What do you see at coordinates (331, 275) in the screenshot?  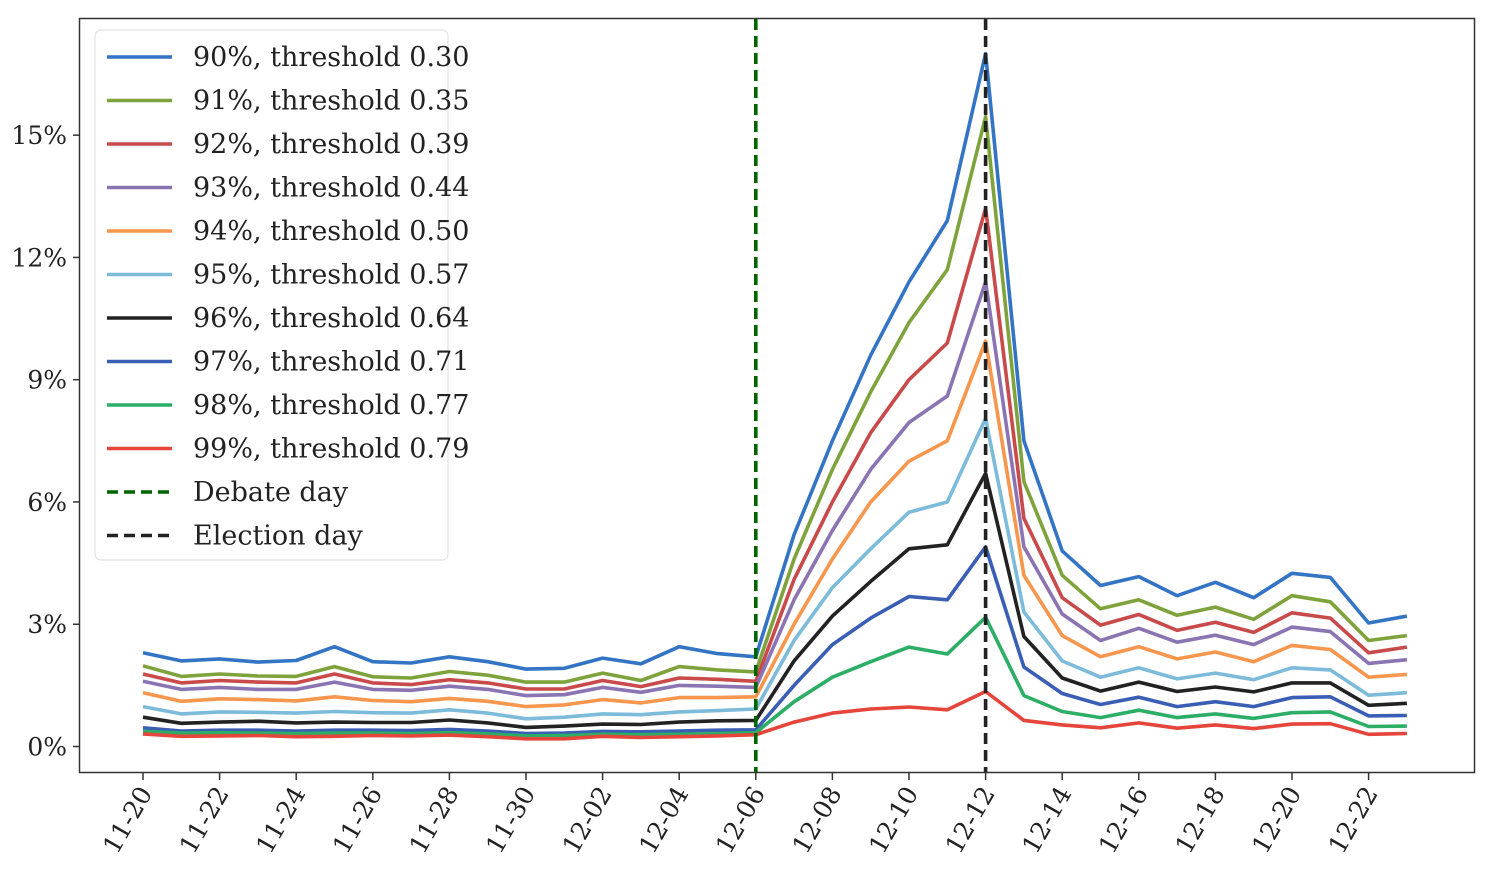 I see `legend-label-5: 95%, threshold 0.57` at bounding box center [331, 275].